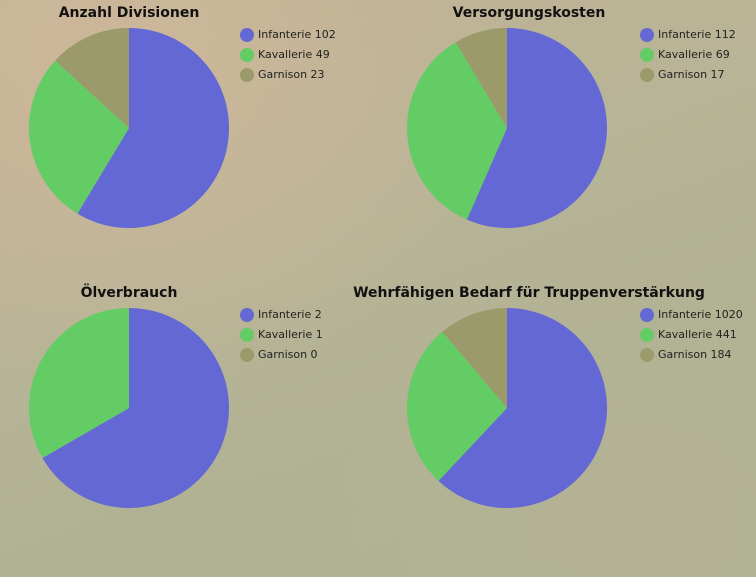 Image resolution: width=756 pixels, height=577 pixels. I want to click on legend-label: Garnison 17, so click(691, 74).